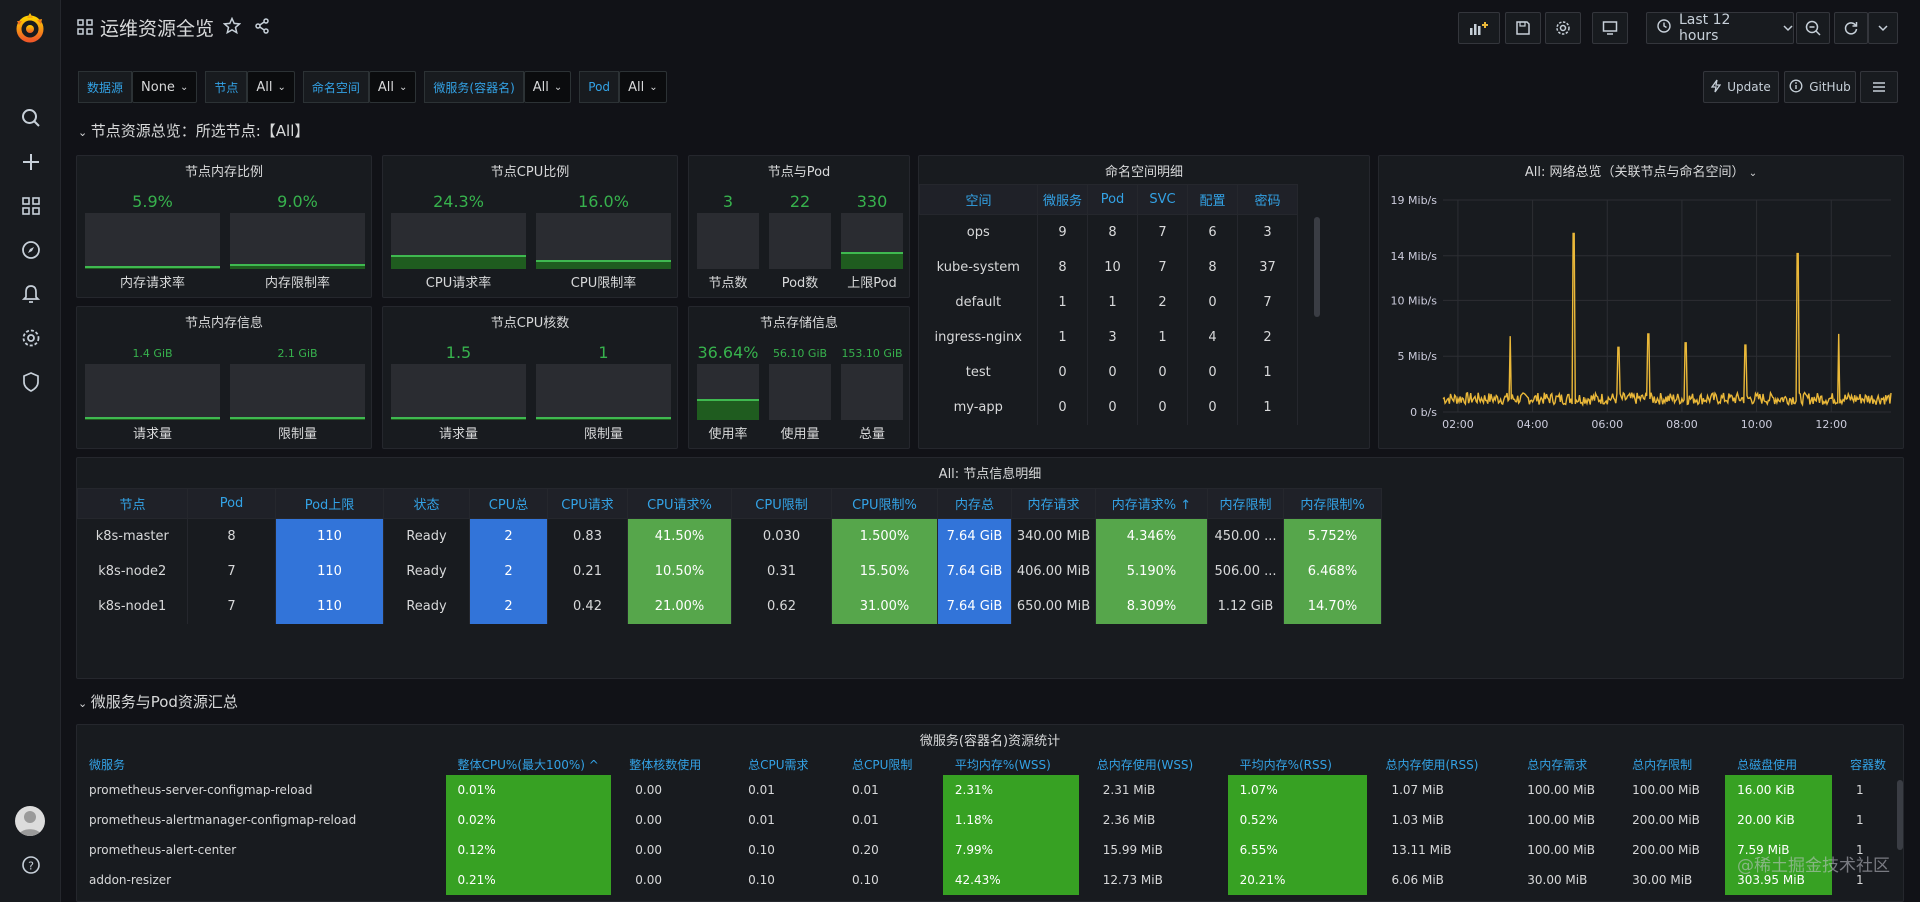  What do you see at coordinates (587, 503) in the screenshot?
I see `column-header: CPU请求` at bounding box center [587, 503].